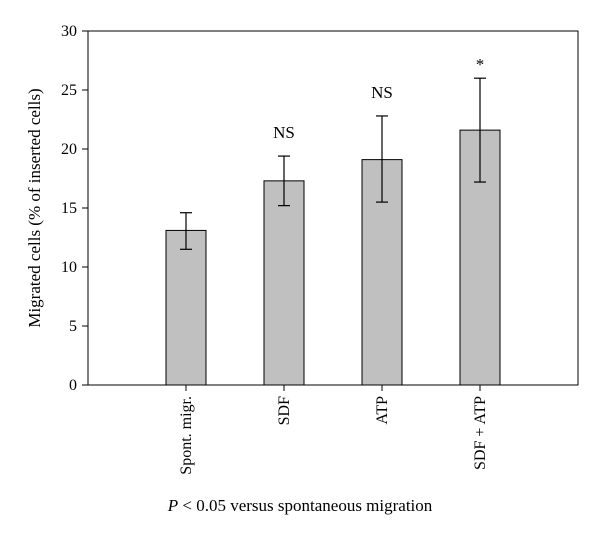 The width and height of the screenshot is (600, 542). I want to click on y-tick-label: 25, so click(69, 90).